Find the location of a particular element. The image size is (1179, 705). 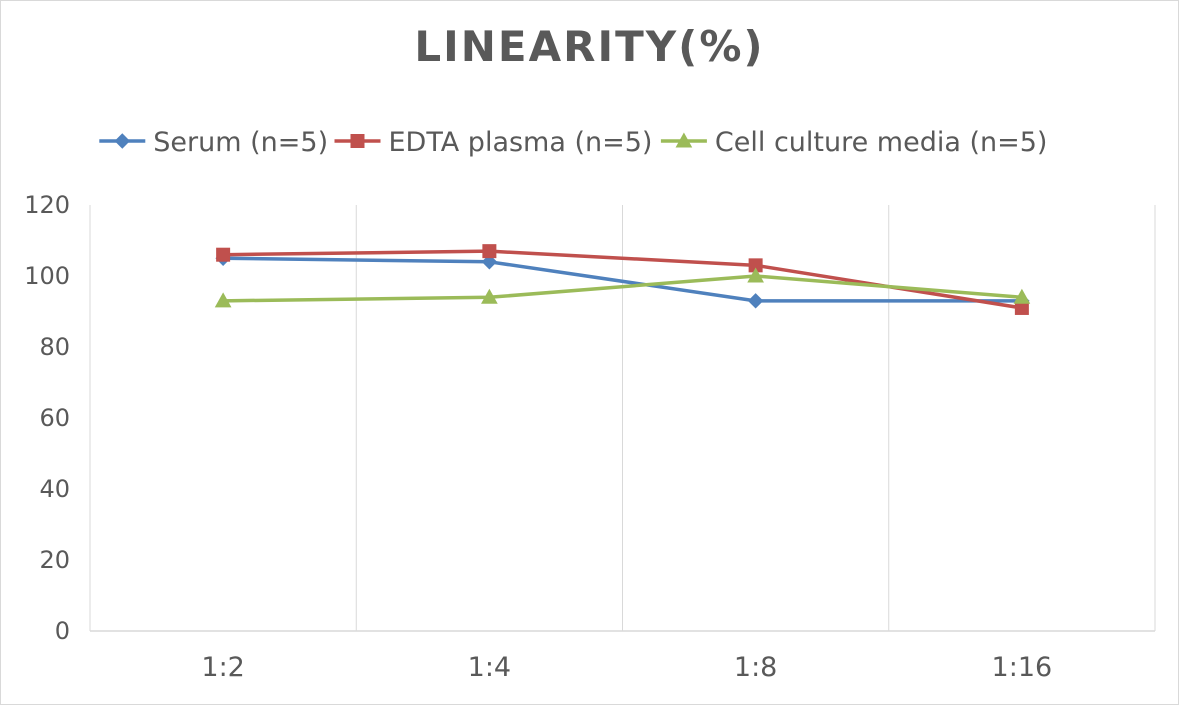

y-tick-label: 0 is located at coordinates (62, 631).